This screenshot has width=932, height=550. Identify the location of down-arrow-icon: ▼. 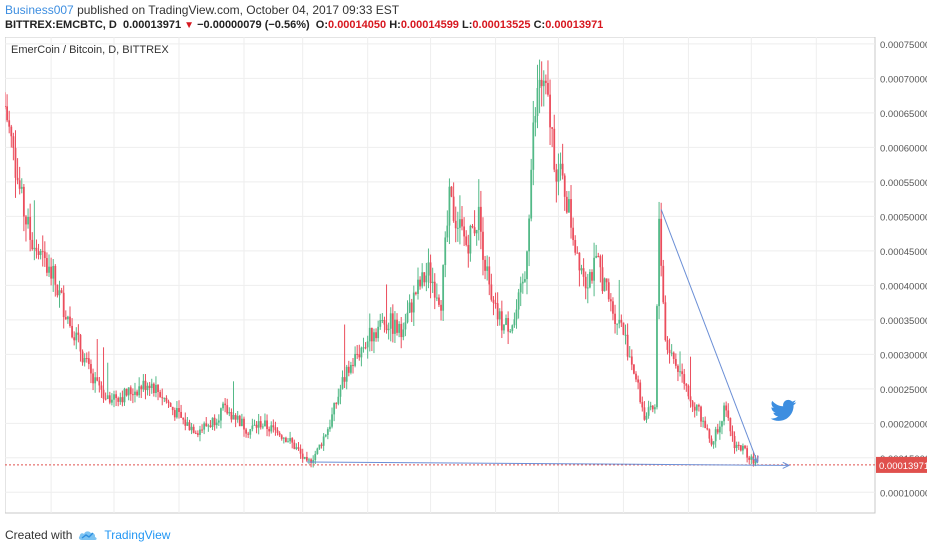
(189, 25).